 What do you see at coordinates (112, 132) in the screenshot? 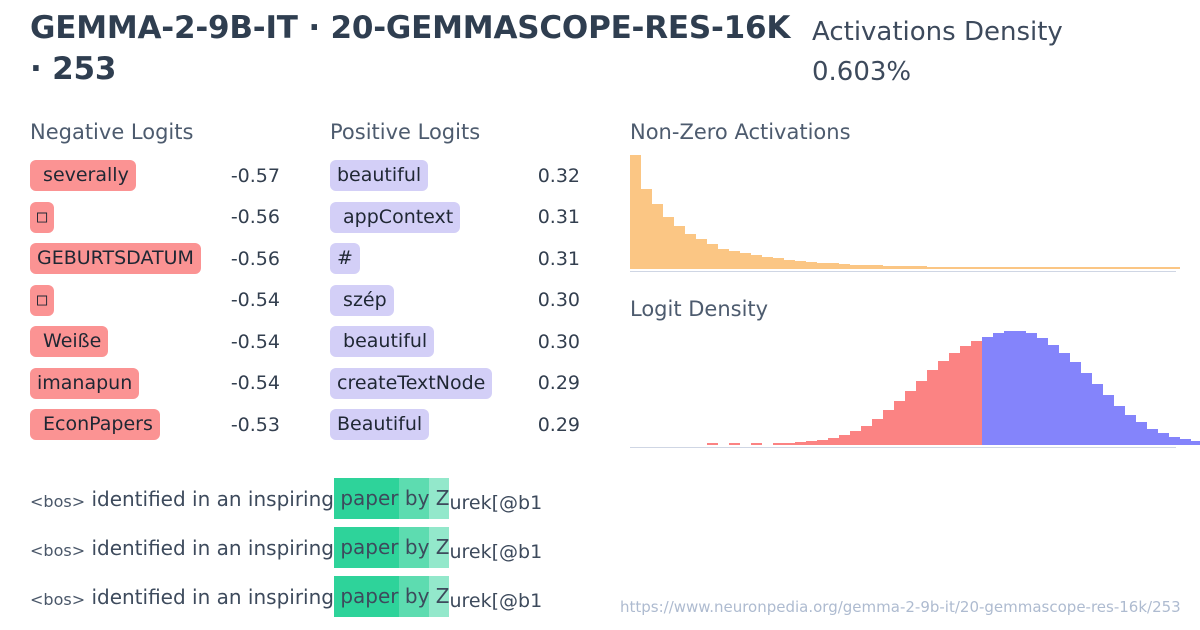
I see `negative-logits-heading: Negative Logits` at bounding box center [112, 132].